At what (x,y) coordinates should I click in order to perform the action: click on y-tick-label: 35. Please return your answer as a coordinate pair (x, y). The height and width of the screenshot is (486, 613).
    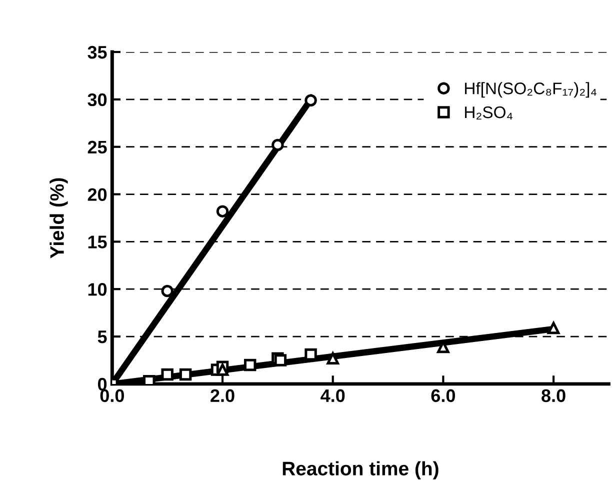
    Looking at the image, I should click on (97, 52).